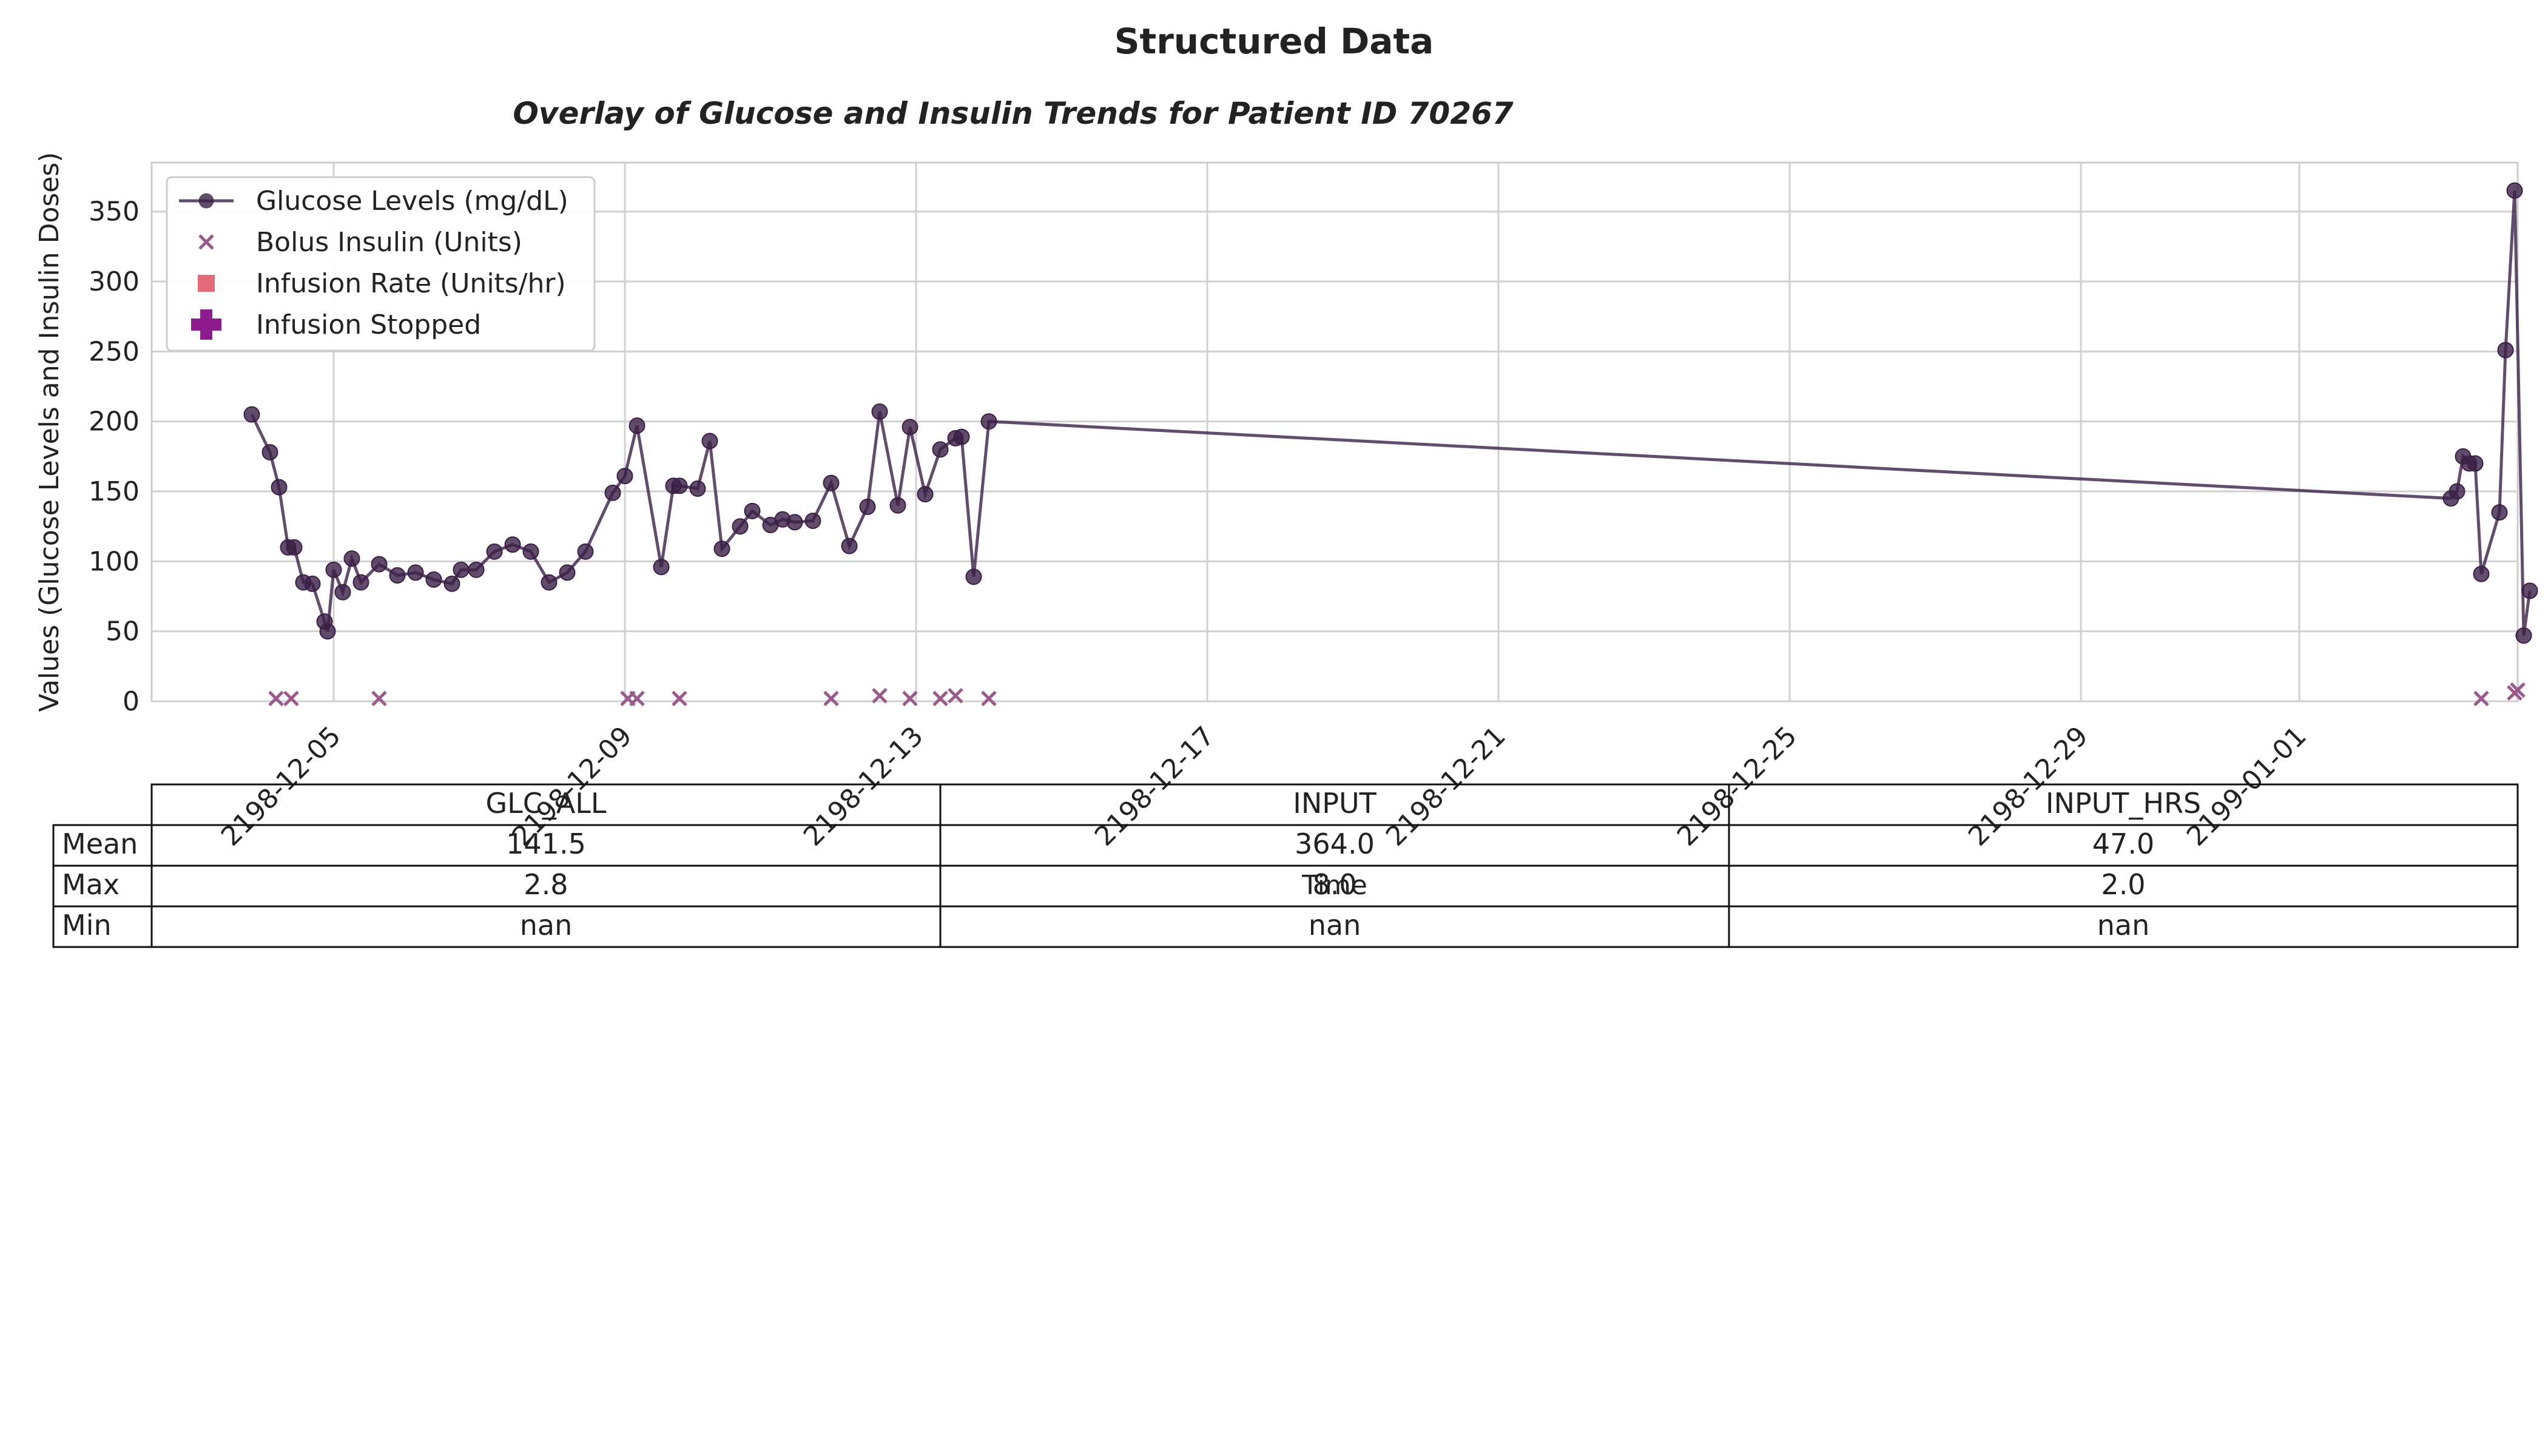 The width and height of the screenshot is (2548, 1456). What do you see at coordinates (91, 884) in the screenshot?
I see `table-row-label: Max` at bounding box center [91, 884].